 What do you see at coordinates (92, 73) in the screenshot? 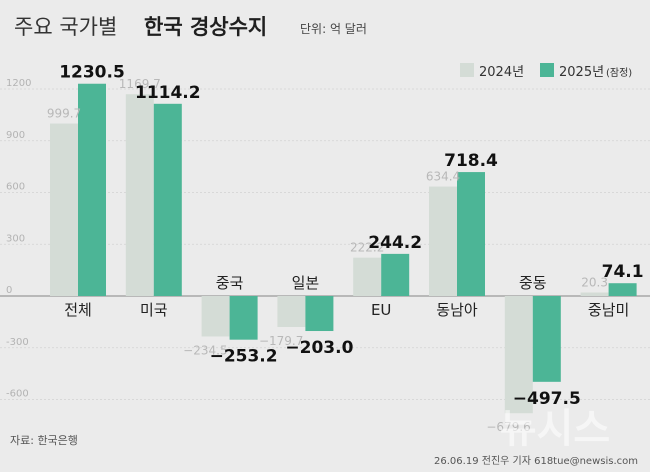
I see `data-label-2025: 1230.5` at bounding box center [92, 73].